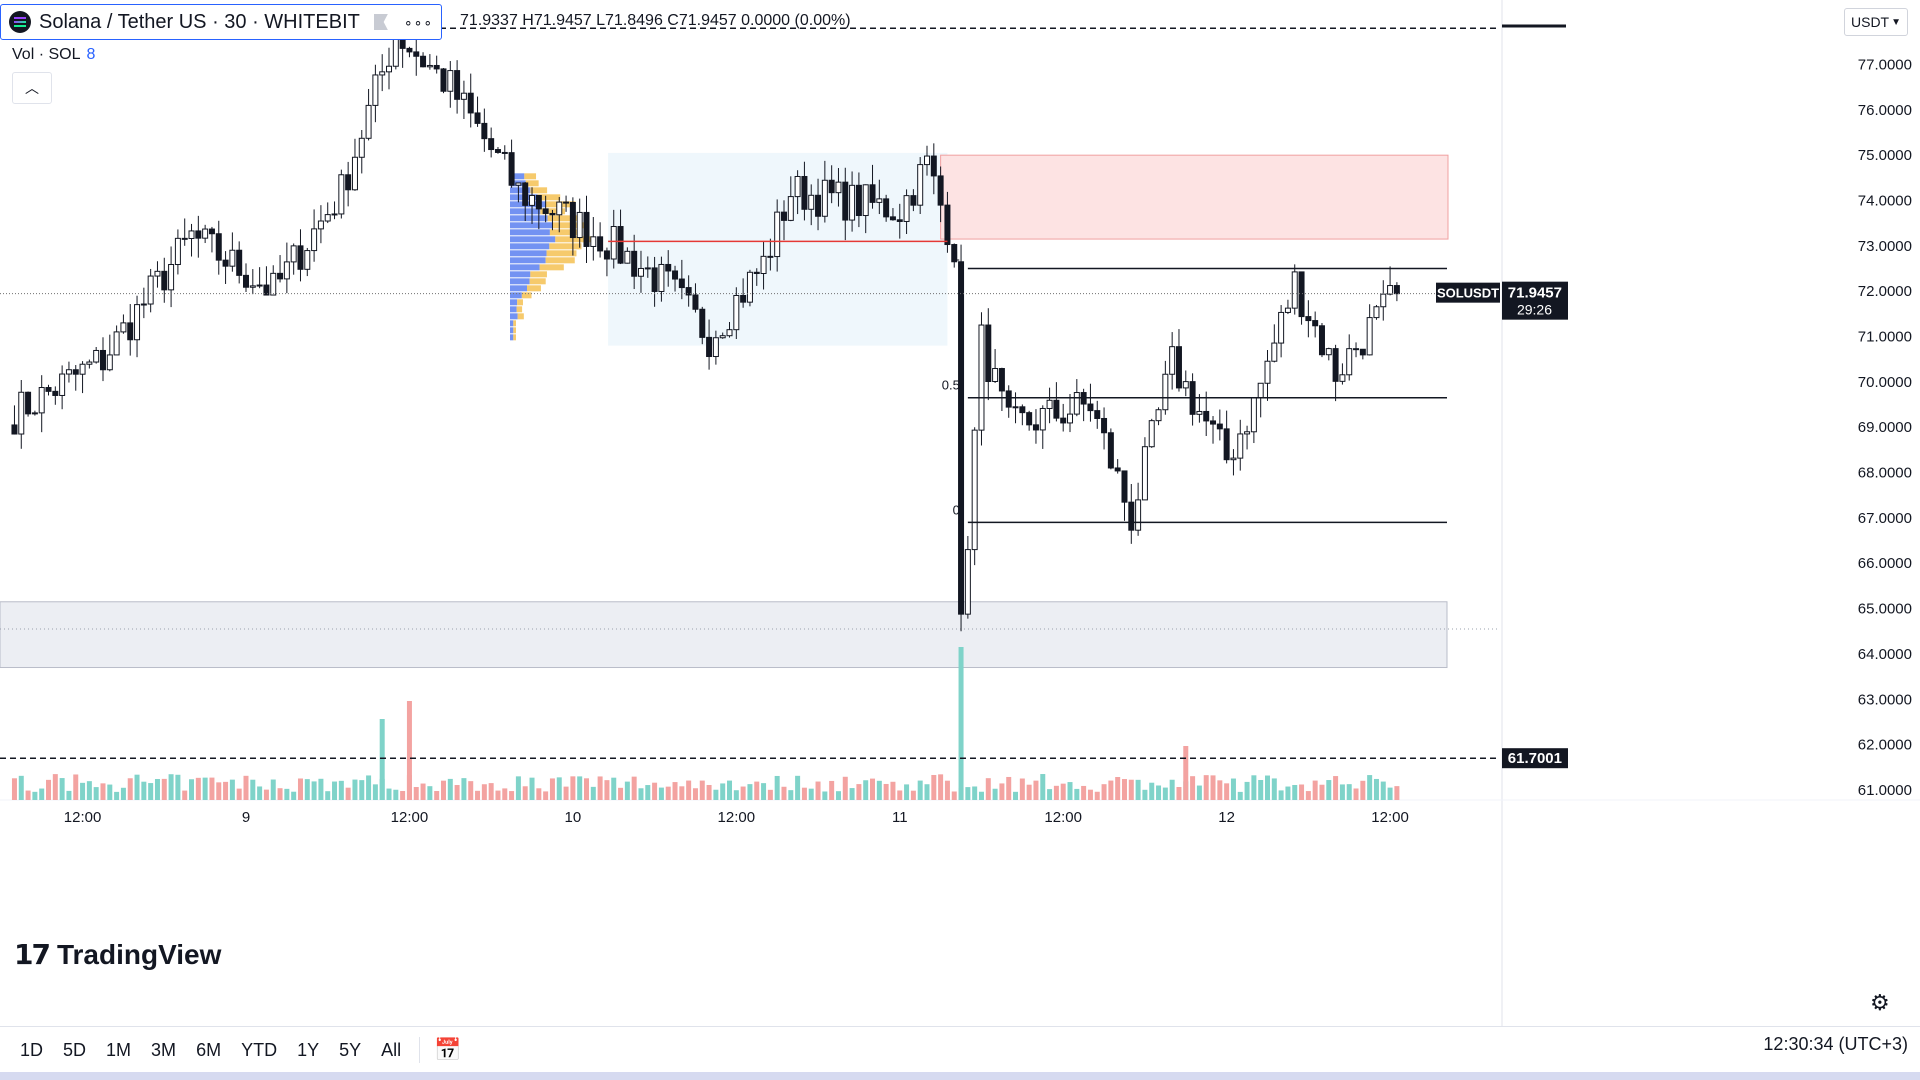 The height and width of the screenshot is (1080, 1920). Describe the element at coordinates (391, 1049) in the screenshot. I see `range-all: All` at that location.